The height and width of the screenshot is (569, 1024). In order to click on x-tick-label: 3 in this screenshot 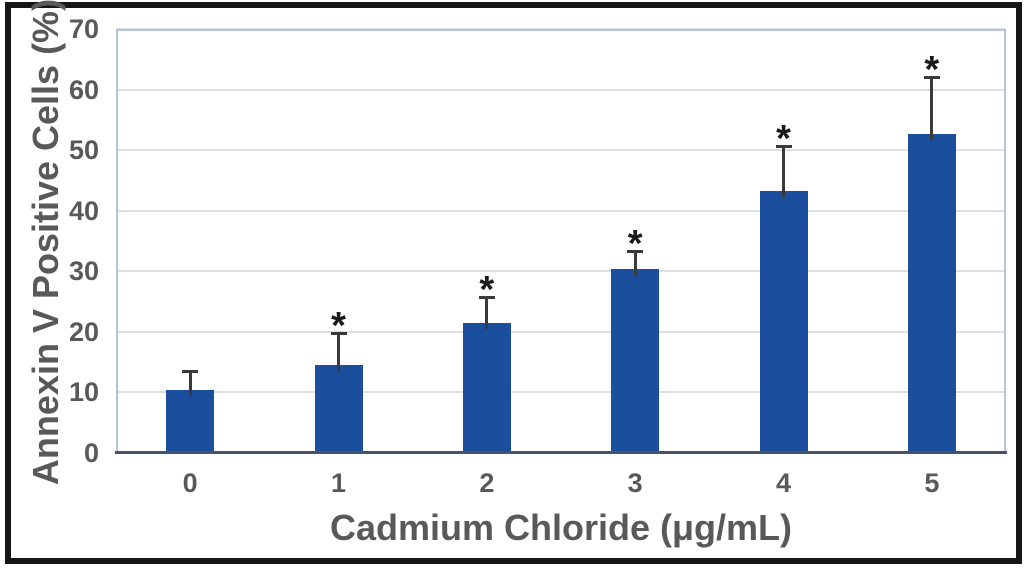, I will do `click(635, 483)`.